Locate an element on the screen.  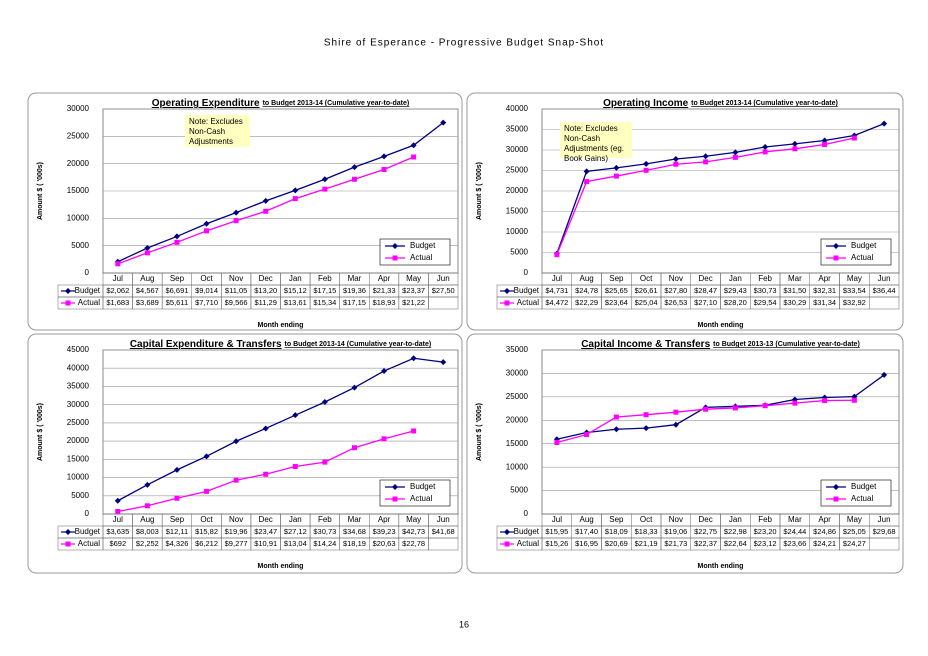
table-value: $19,96 is located at coordinates (236, 531).